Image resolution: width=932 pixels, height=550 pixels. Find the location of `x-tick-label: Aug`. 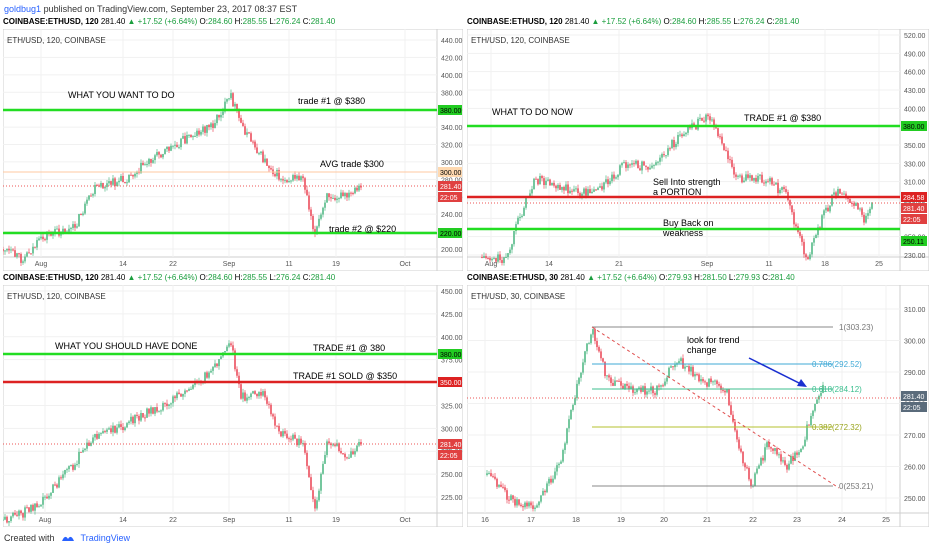

x-tick-label: Aug is located at coordinates (41, 264).